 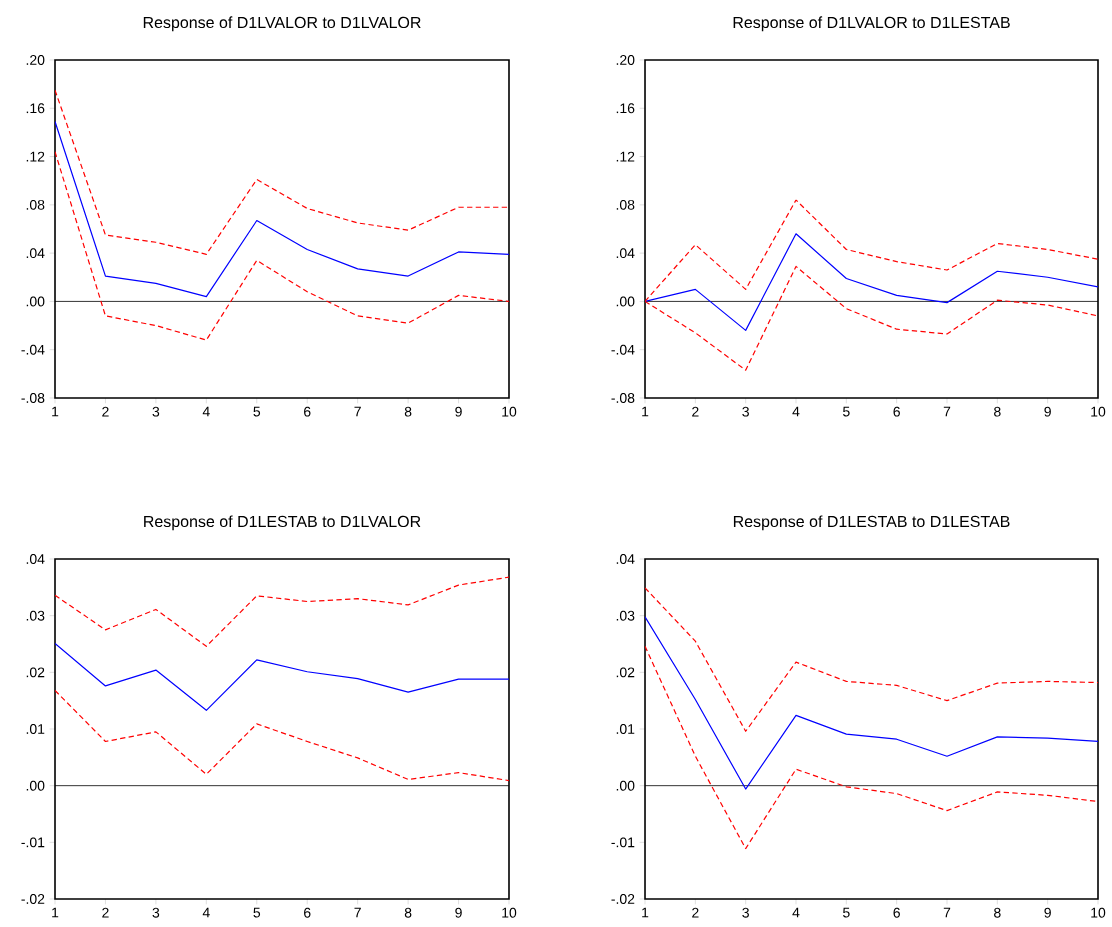 What do you see at coordinates (871, 24) in the screenshot?
I see `chart-title: Response of D1LVALOR to D1LESTAB` at bounding box center [871, 24].